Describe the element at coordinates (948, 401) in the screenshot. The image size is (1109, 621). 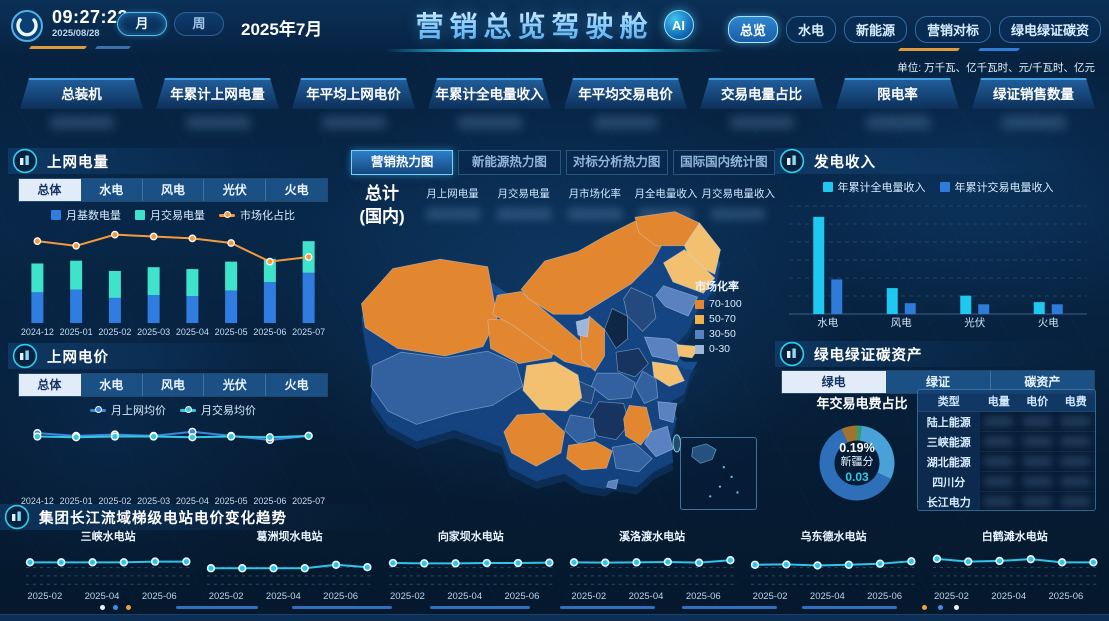
I see `table-header-类型: 类型` at that location.